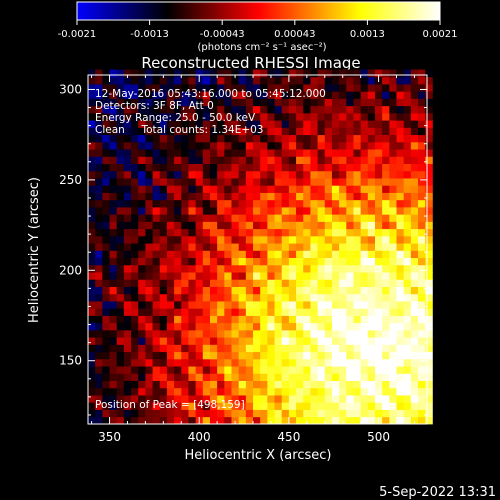 This screenshot has width=500, height=500. What do you see at coordinates (440, 34) in the screenshot?
I see `colorbar-tick-label: 0.0021` at bounding box center [440, 34].